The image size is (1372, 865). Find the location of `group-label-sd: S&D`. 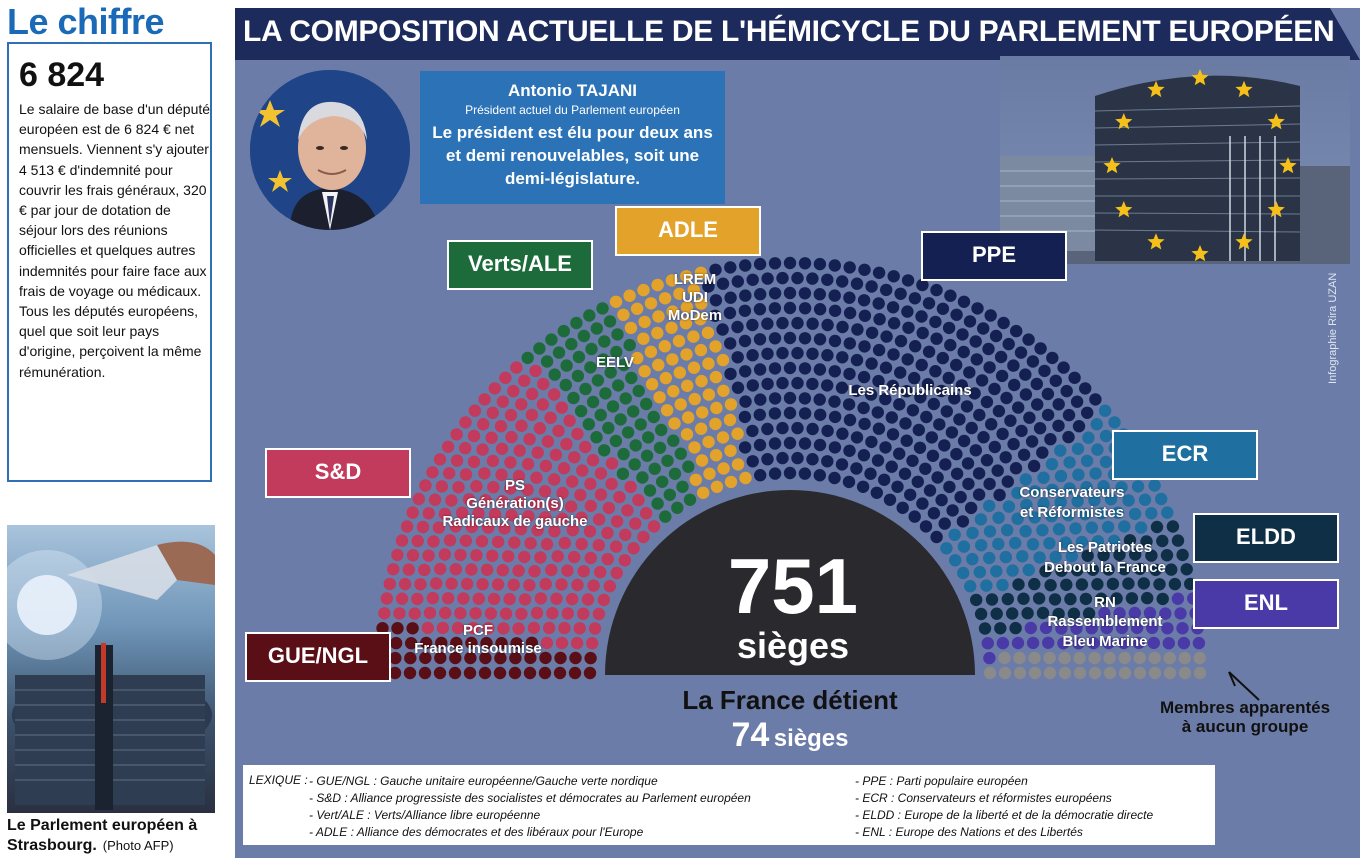

group-label-sd: S&D is located at coordinates (338, 473).